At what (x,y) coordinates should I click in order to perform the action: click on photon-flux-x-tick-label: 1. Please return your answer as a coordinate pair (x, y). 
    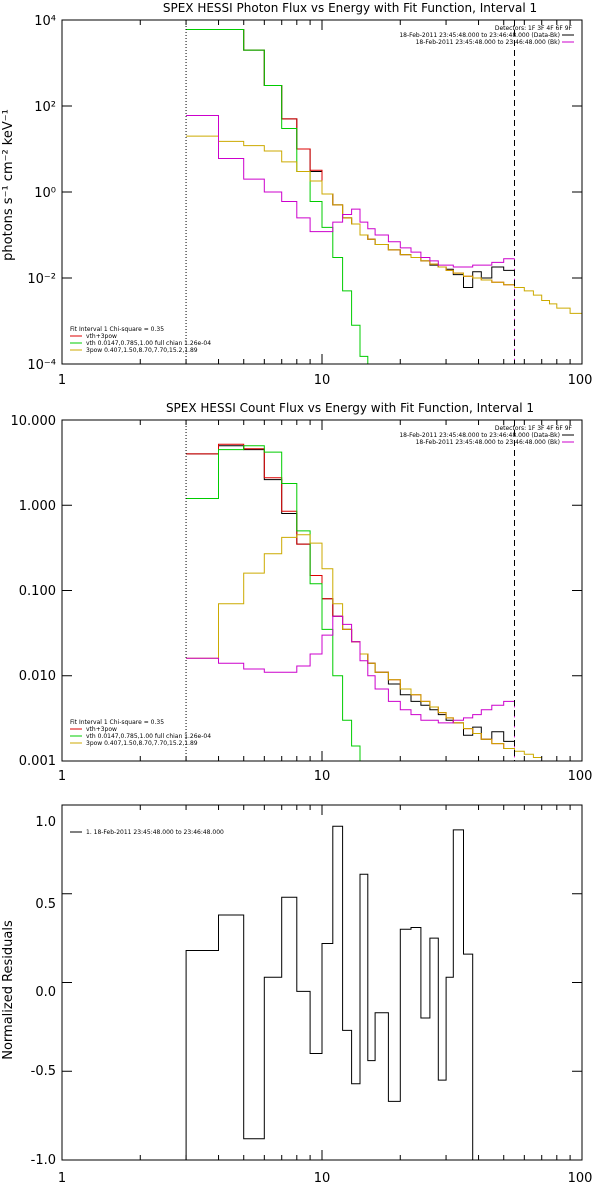
    Looking at the image, I should click on (62, 380).